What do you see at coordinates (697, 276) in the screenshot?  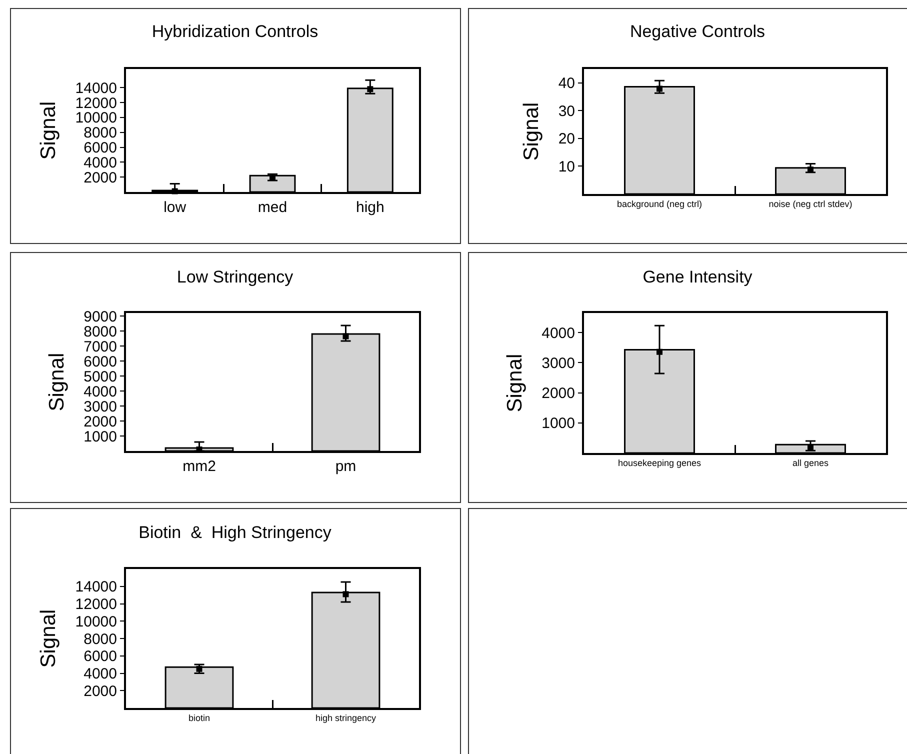 I see `chart-title: Gene Intensity` at bounding box center [697, 276].